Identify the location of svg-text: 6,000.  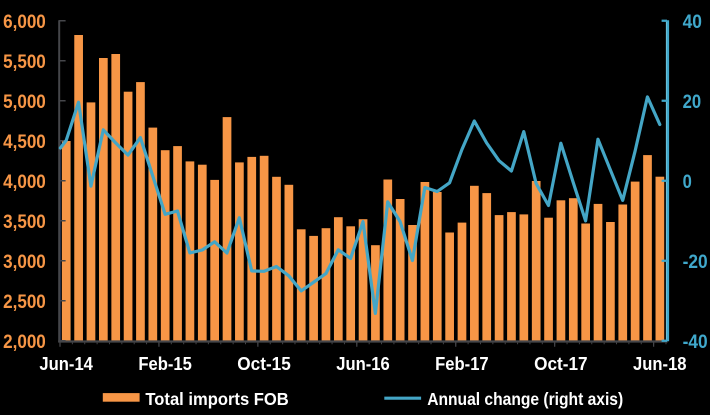
(24, 22).